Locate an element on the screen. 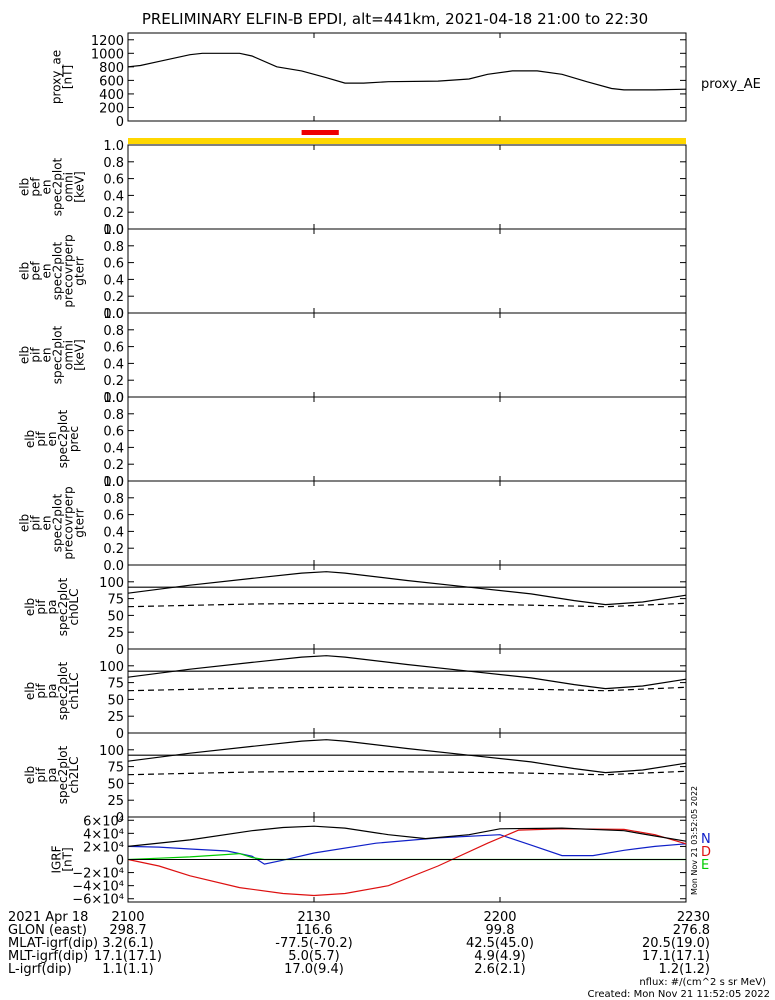 Image resolution: width=775 pixels, height=1000 pixels. collection-interval-bar is located at coordinates (320, 132).